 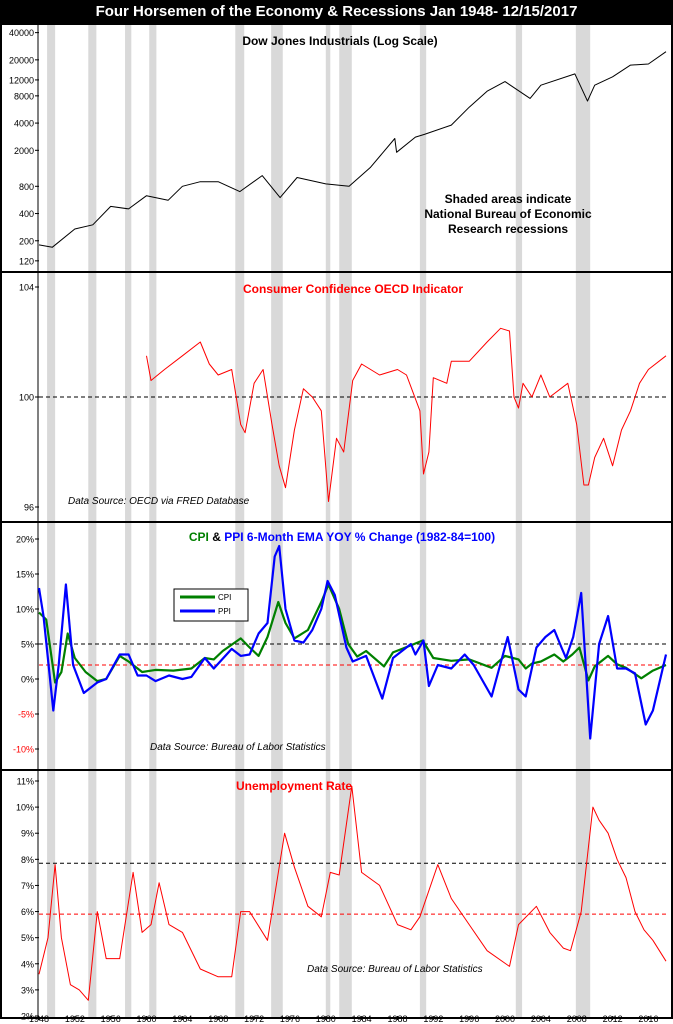 I want to click on dow-y-tick-label-5: 2000, so click(x=24, y=151).